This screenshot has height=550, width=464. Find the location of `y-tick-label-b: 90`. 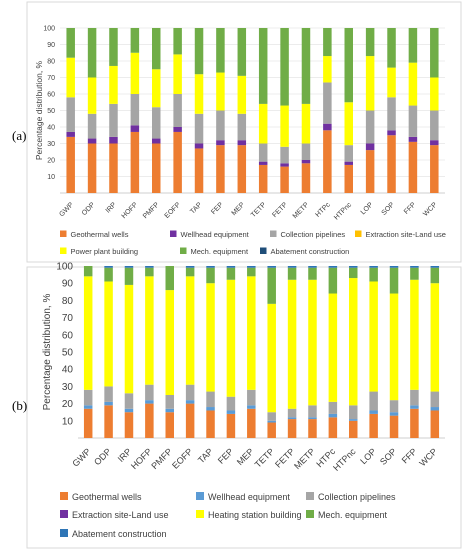

y-tick-label-b: 90 is located at coordinates (68, 284).